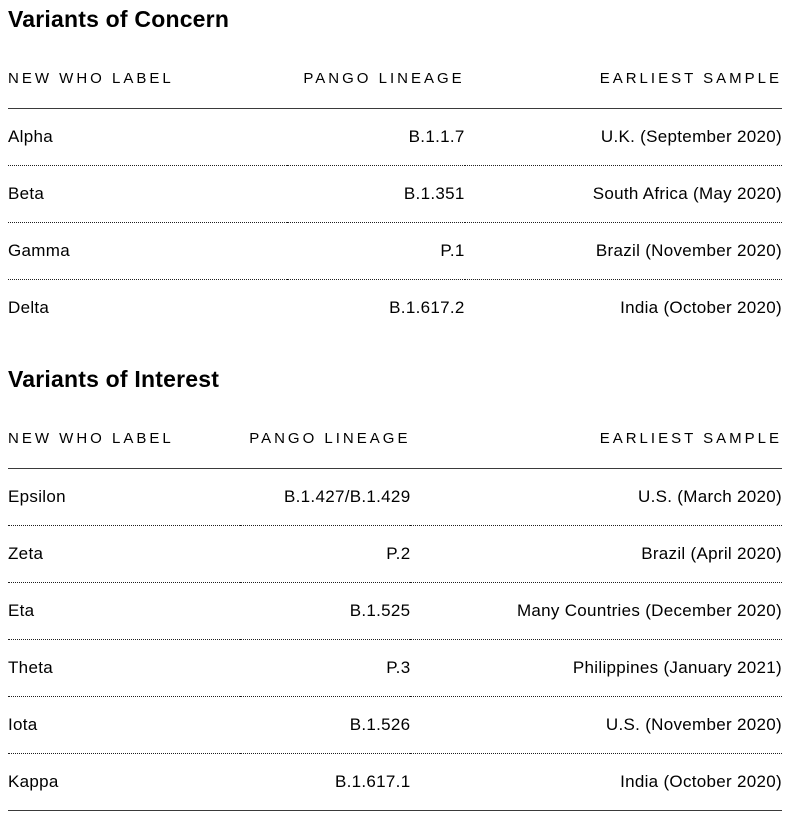 The width and height of the screenshot is (788, 819). I want to click on pango-lineage-cell: B.1.617.1, so click(325, 782).